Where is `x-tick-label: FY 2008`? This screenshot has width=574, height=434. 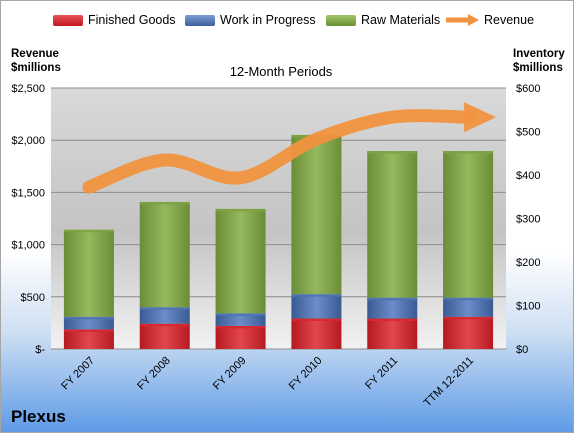
x-tick-label: FY 2008 is located at coordinates (154, 374).